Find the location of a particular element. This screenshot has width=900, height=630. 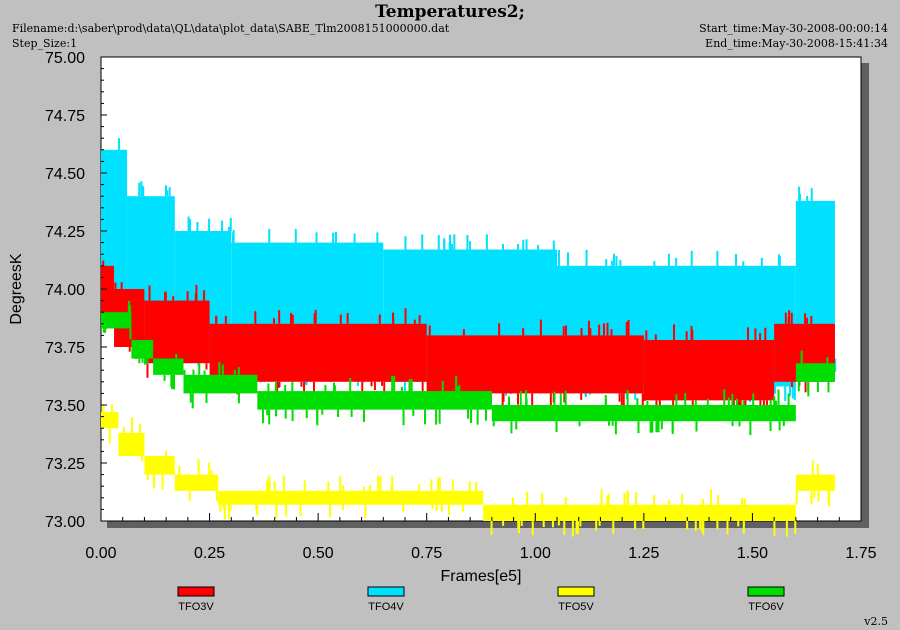

start-time-label: Start_time:May-30-2008-00:00:14 is located at coordinates (793, 28).